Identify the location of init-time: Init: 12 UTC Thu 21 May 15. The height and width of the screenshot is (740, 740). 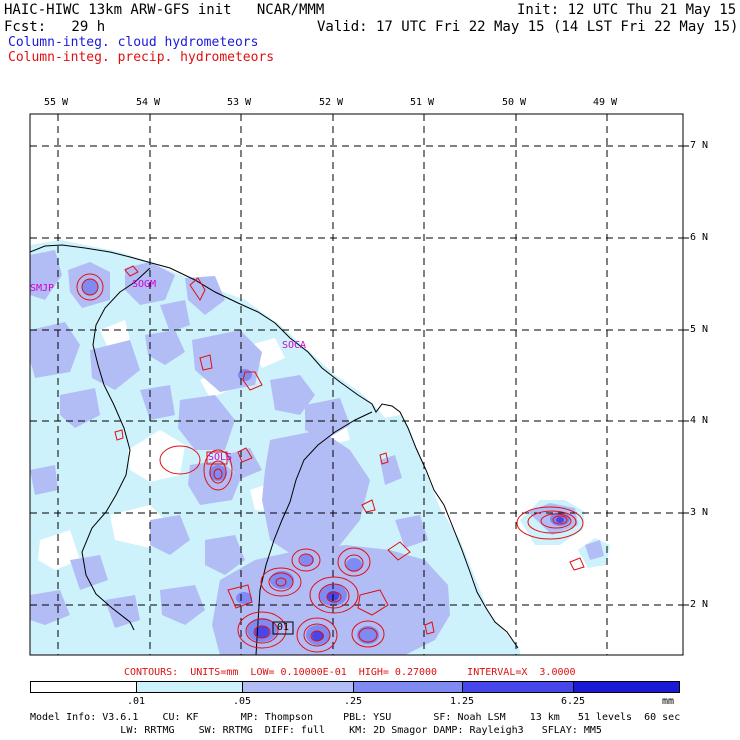
(627, 10).